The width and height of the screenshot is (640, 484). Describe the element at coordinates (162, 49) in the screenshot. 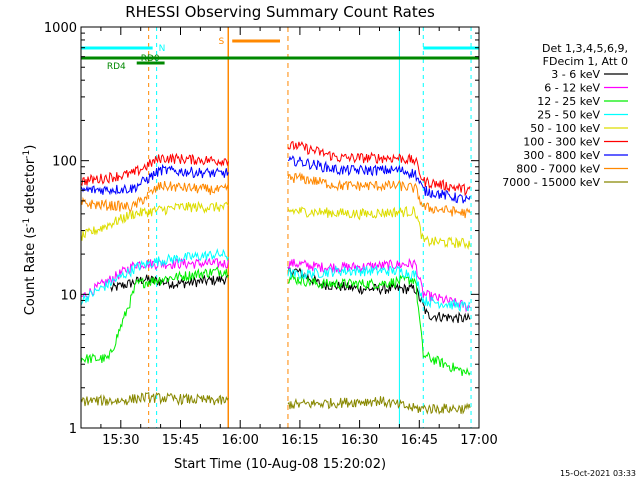

I see `flag-label: N` at that location.